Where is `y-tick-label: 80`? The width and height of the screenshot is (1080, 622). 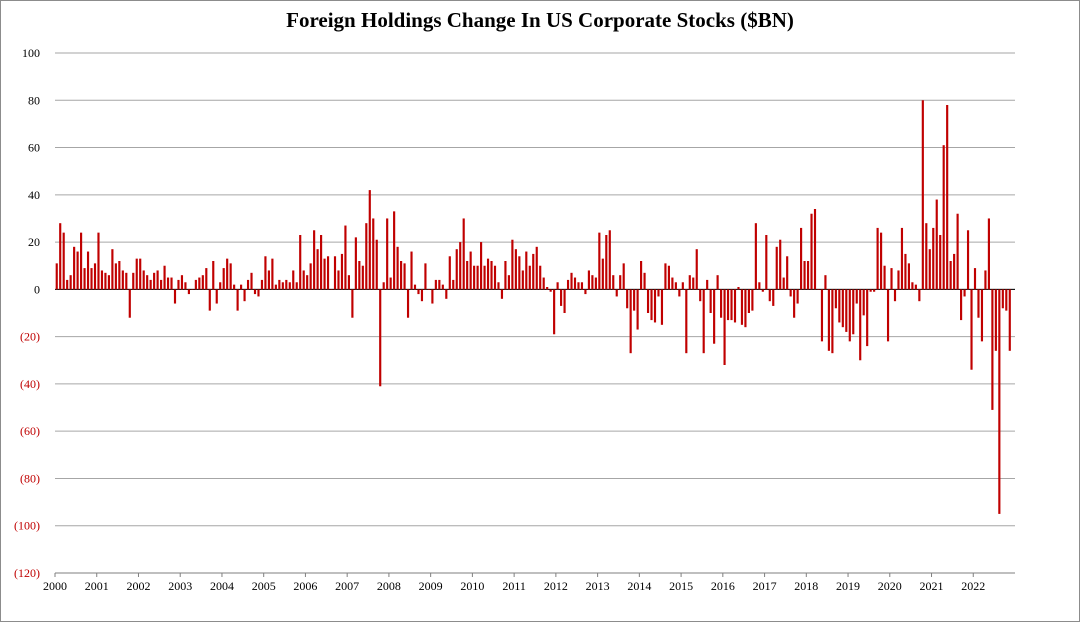
y-tick-label: 80 is located at coordinates (34, 100).